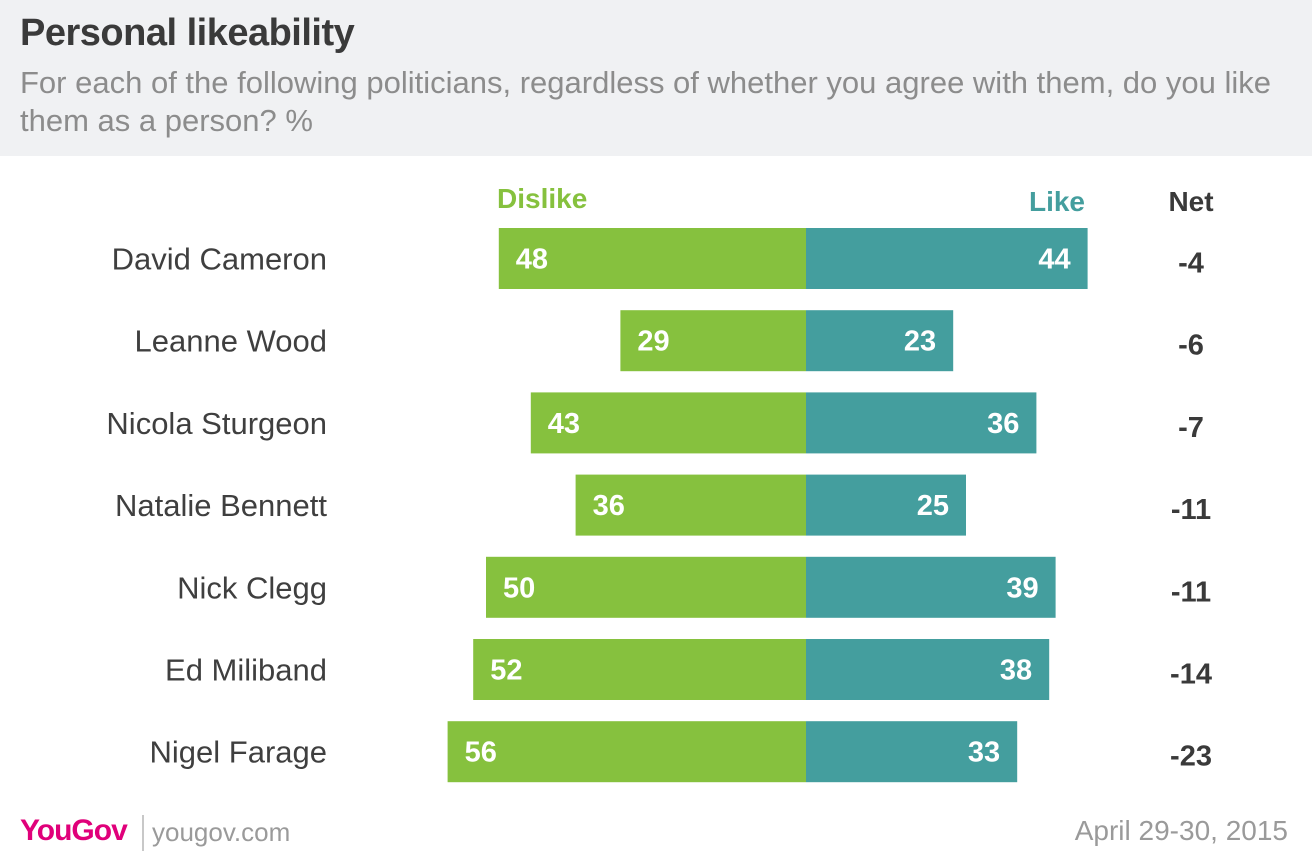 The width and height of the screenshot is (1312, 868). I want to click on dislike-value-label: 52, so click(506, 671).